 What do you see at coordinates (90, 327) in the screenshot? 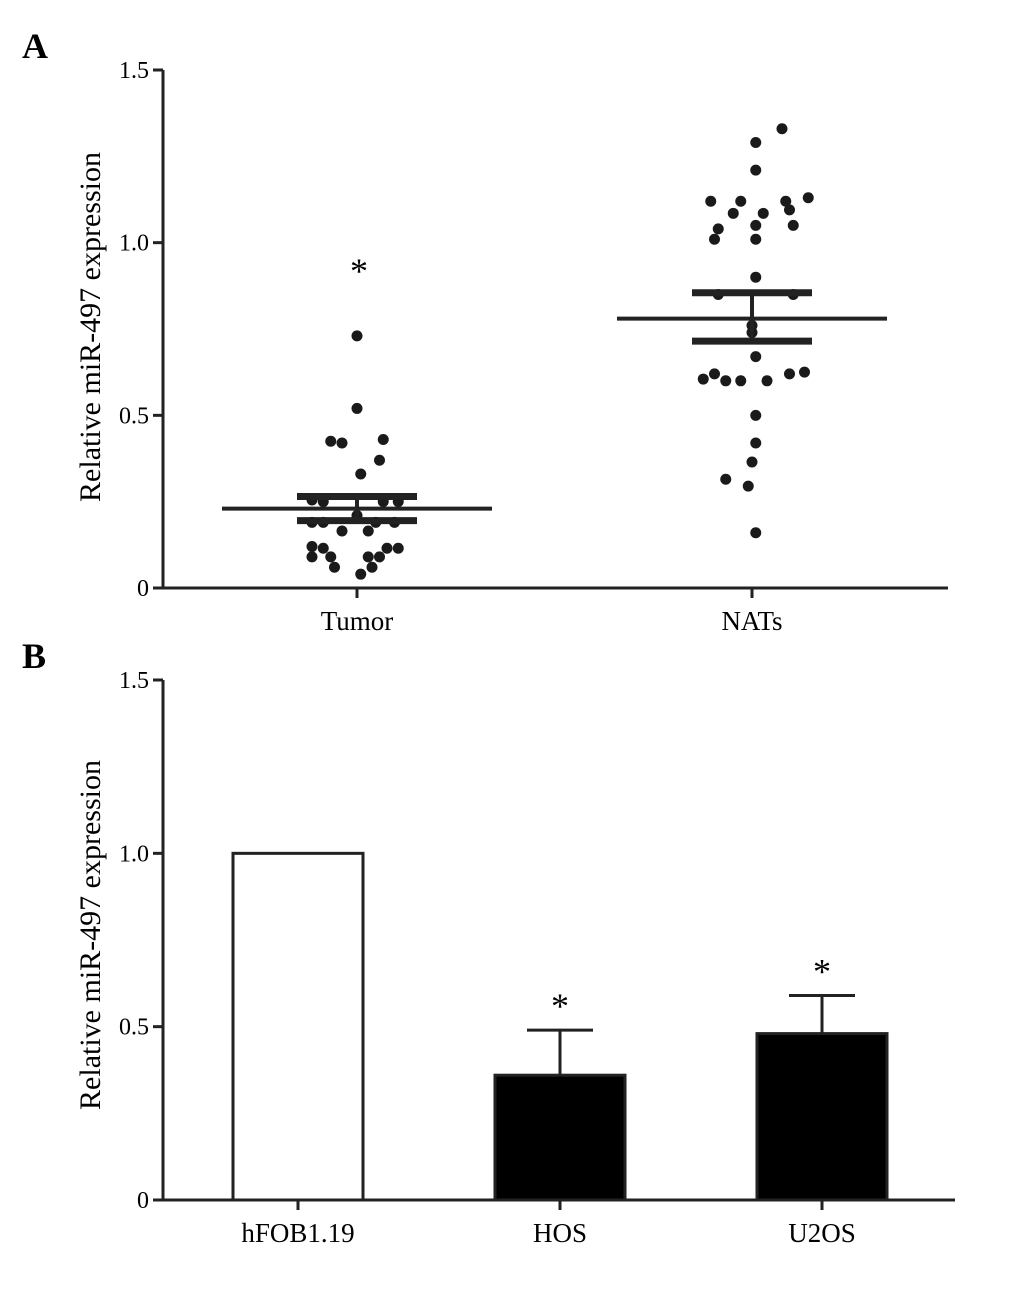
I see `panel-a-y-axis-title: Relative miR-497 expression` at bounding box center [90, 327].